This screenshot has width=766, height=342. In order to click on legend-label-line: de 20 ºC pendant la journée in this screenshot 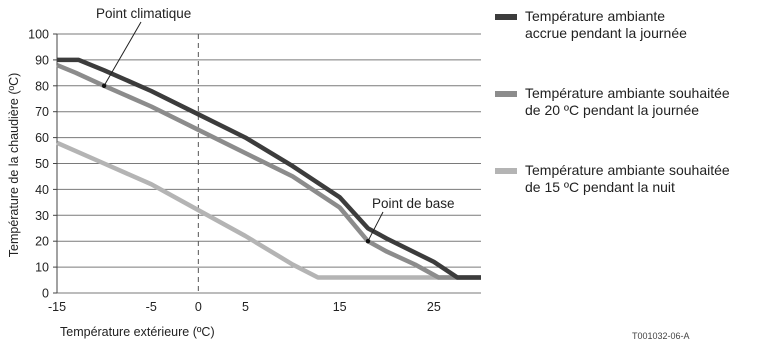, I will do `click(612, 110)`.